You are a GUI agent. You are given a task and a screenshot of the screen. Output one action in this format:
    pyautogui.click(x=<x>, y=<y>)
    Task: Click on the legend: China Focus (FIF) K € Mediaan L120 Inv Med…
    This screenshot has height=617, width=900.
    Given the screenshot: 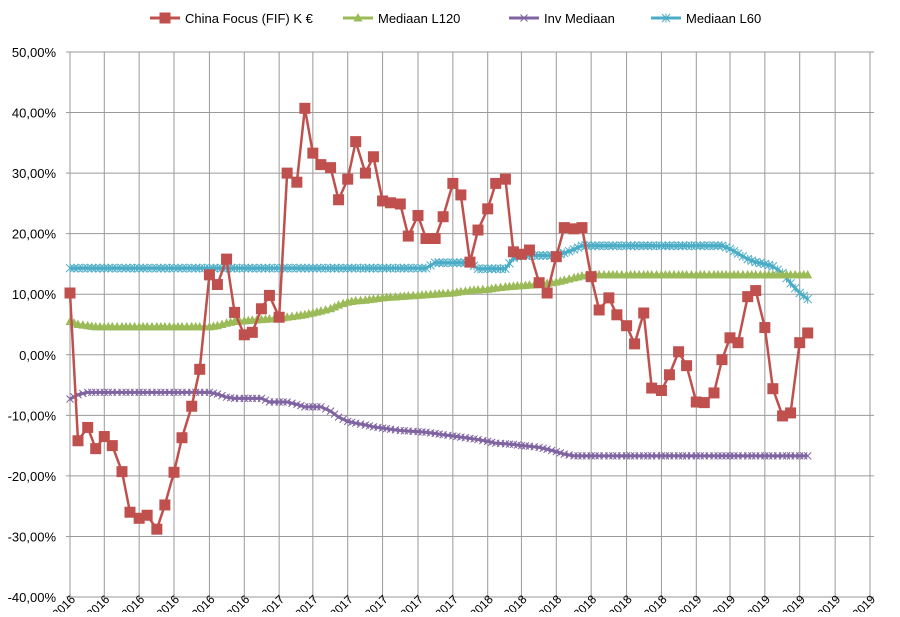 What is the action you would take?
    pyautogui.click(x=455, y=18)
    